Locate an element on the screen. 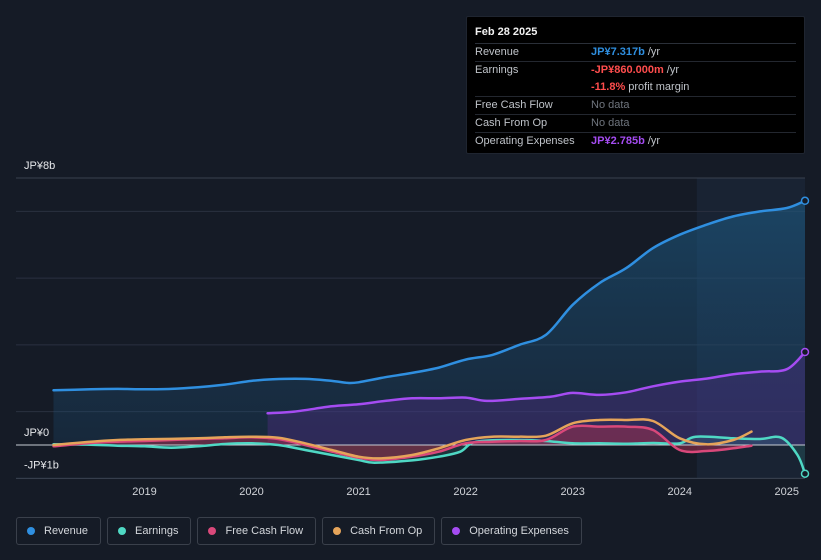 This screenshot has width=821, height=560. tooltip-row-opex: Operating Expenses JP¥2.785b/yr is located at coordinates (635, 141).